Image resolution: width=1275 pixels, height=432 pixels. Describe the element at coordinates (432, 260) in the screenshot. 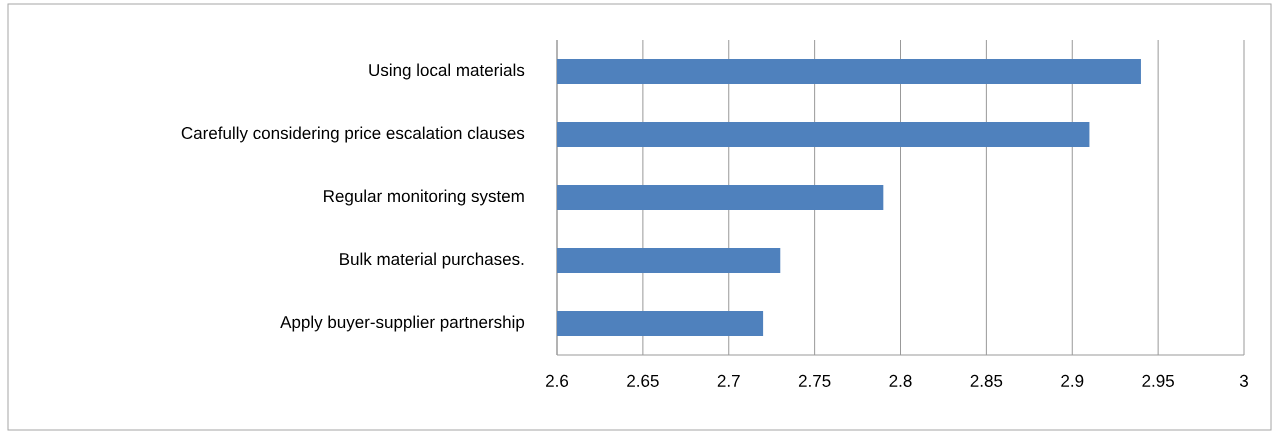

I see `y-tick-label: Bulk material purchases.` at that location.